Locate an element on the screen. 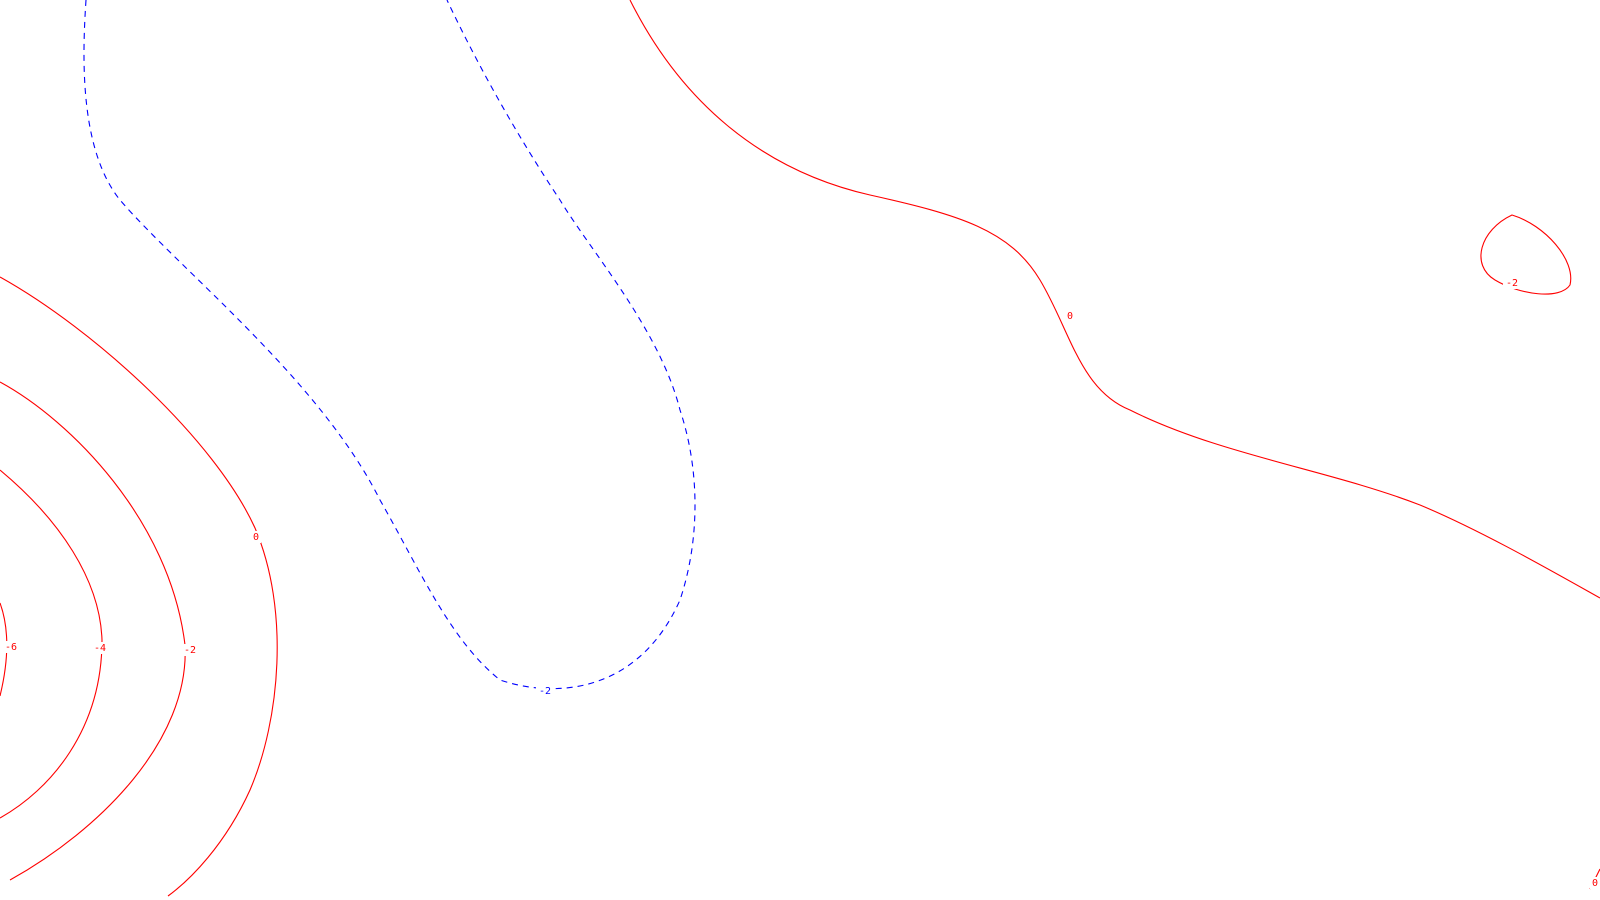 The height and width of the screenshot is (900, 1600). label-minus-2-left: -2 is located at coordinates (190, 650).